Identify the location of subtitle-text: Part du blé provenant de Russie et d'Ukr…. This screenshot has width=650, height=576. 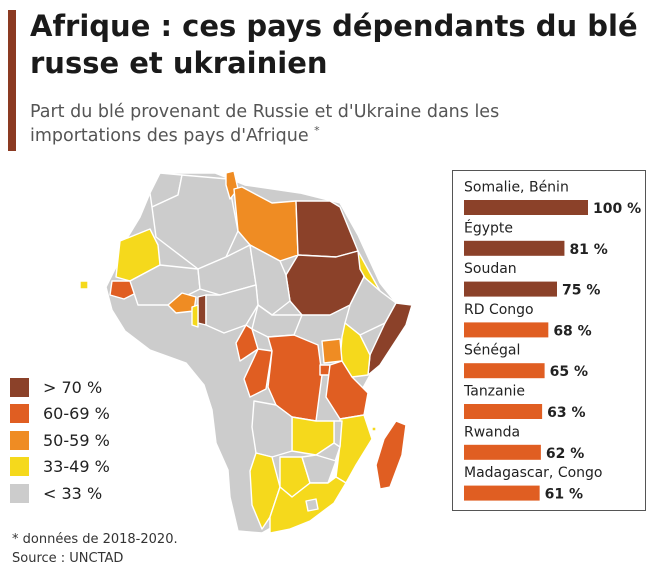
(265, 124).